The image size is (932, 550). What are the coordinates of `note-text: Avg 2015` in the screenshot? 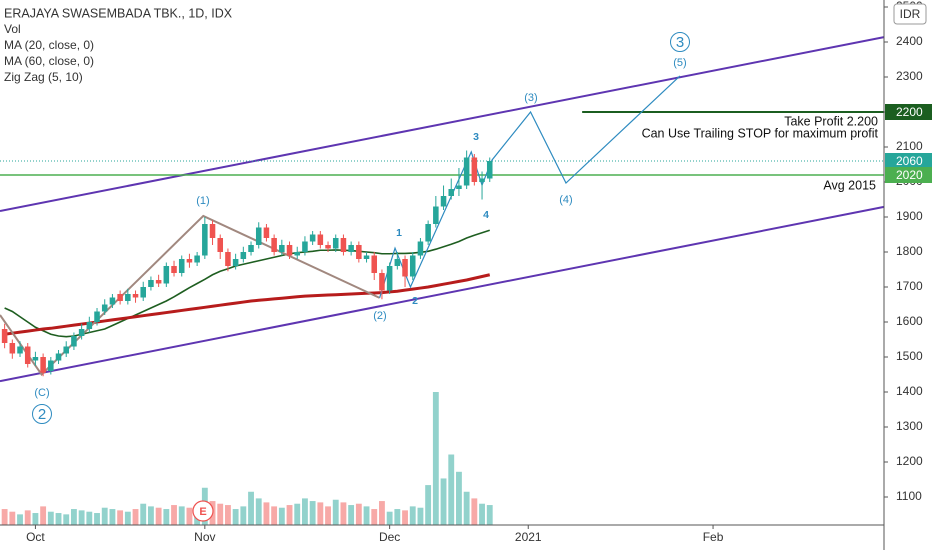 It's located at (849, 185).